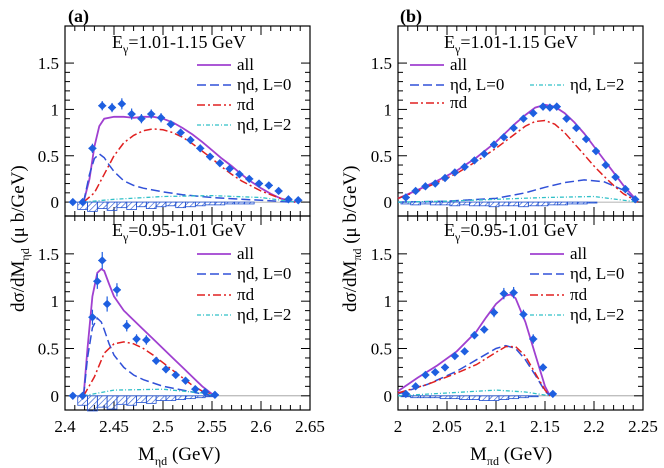 The image size is (664, 468). What do you see at coordinates (458, 64) in the screenshot?
I see `b-top-legend-label-all: all` at bounding box center [458, 64].